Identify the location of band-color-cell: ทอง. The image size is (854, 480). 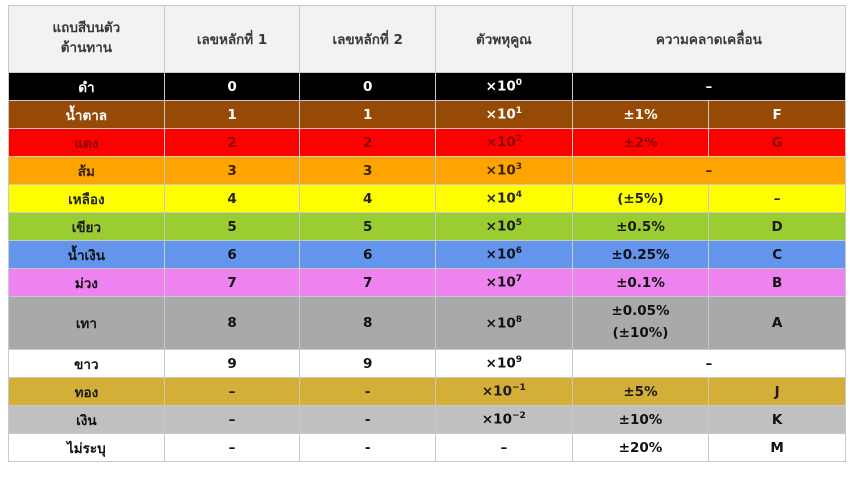
(86, 391).